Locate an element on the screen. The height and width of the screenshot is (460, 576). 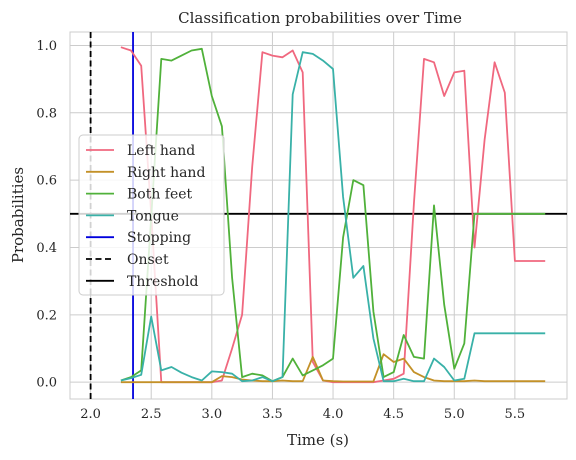
x-tick-label: 5.0 is located at coordinates (454, 414).